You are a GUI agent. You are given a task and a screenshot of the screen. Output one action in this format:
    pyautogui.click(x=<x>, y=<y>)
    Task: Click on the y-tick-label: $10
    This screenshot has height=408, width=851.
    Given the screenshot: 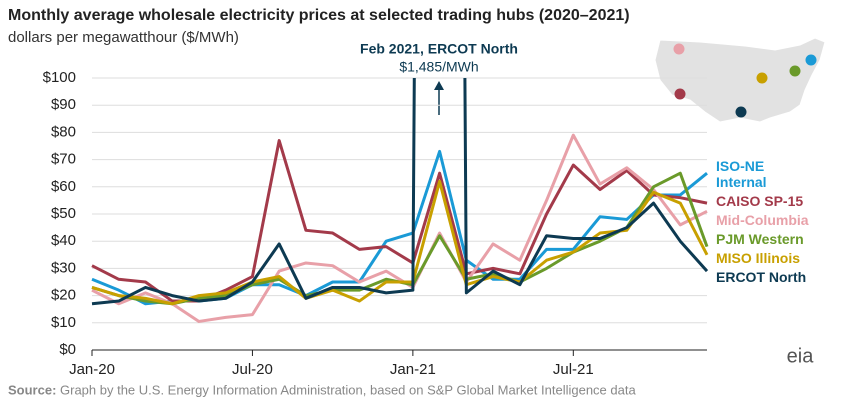 What is the action you would take?
    pyautogui.click(x=63, y=322)
    